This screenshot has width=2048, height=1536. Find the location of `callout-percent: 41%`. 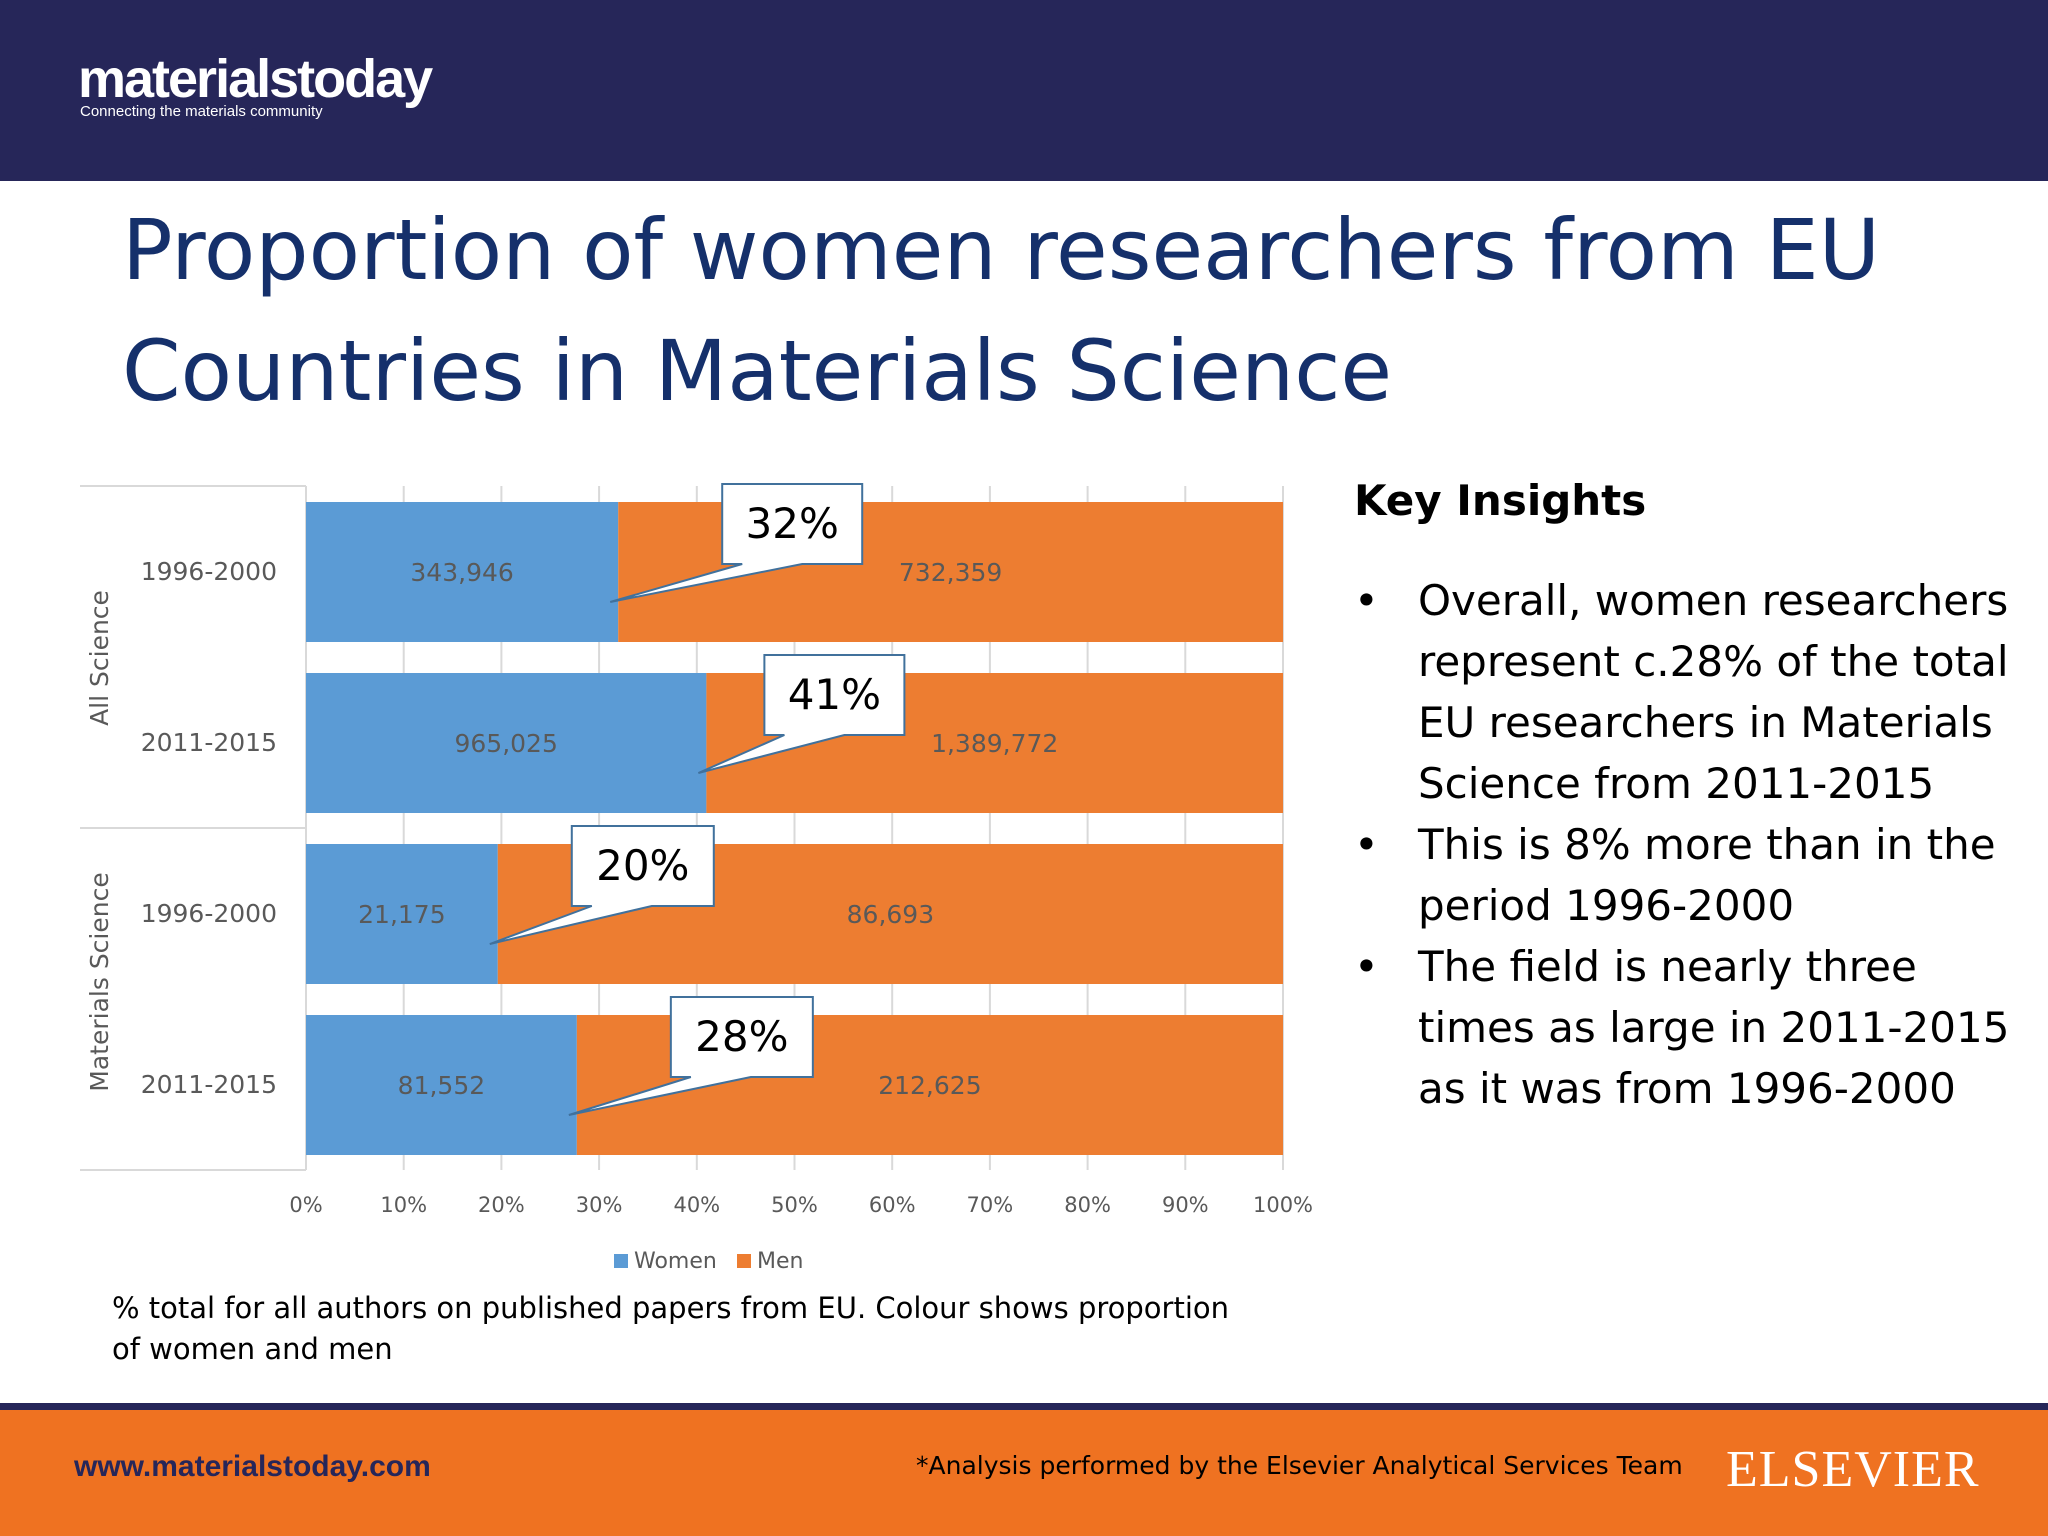

callout-percent: 41% is located at coordinates (834, 694).